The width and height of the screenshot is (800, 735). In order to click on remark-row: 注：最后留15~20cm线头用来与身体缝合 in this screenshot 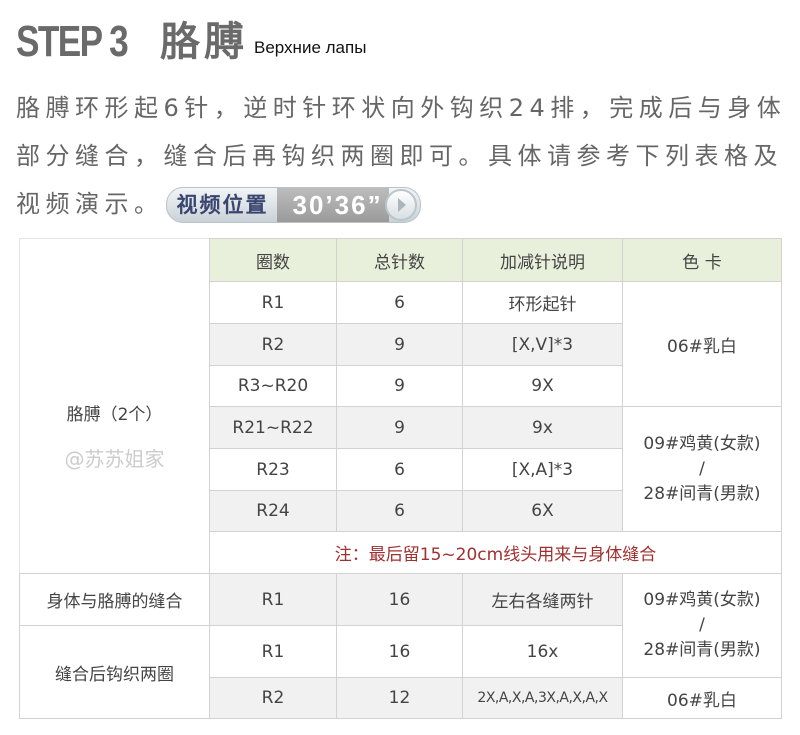, I will do `click(401, 552)`.